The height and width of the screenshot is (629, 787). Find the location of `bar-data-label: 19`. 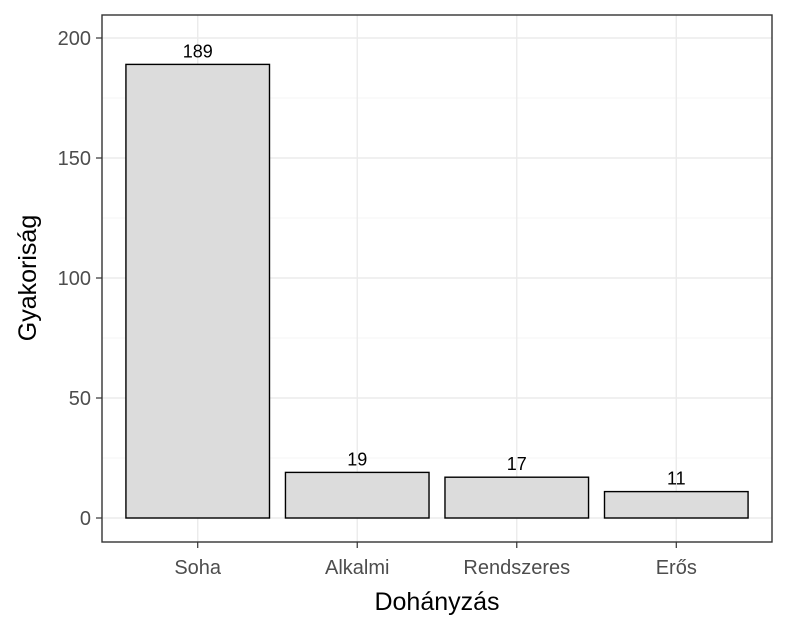

bar-data-label: 19 is located at coordinates (357, 459).